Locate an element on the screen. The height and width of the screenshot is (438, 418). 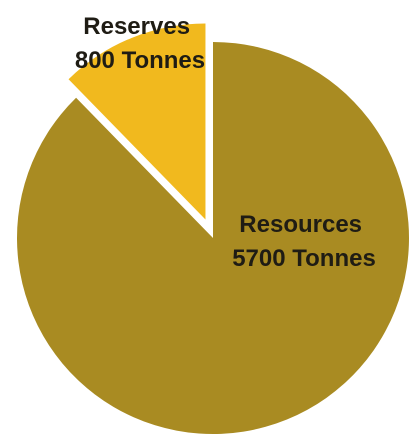
resources-category-label: Resources is located at coordinates (300, 224).